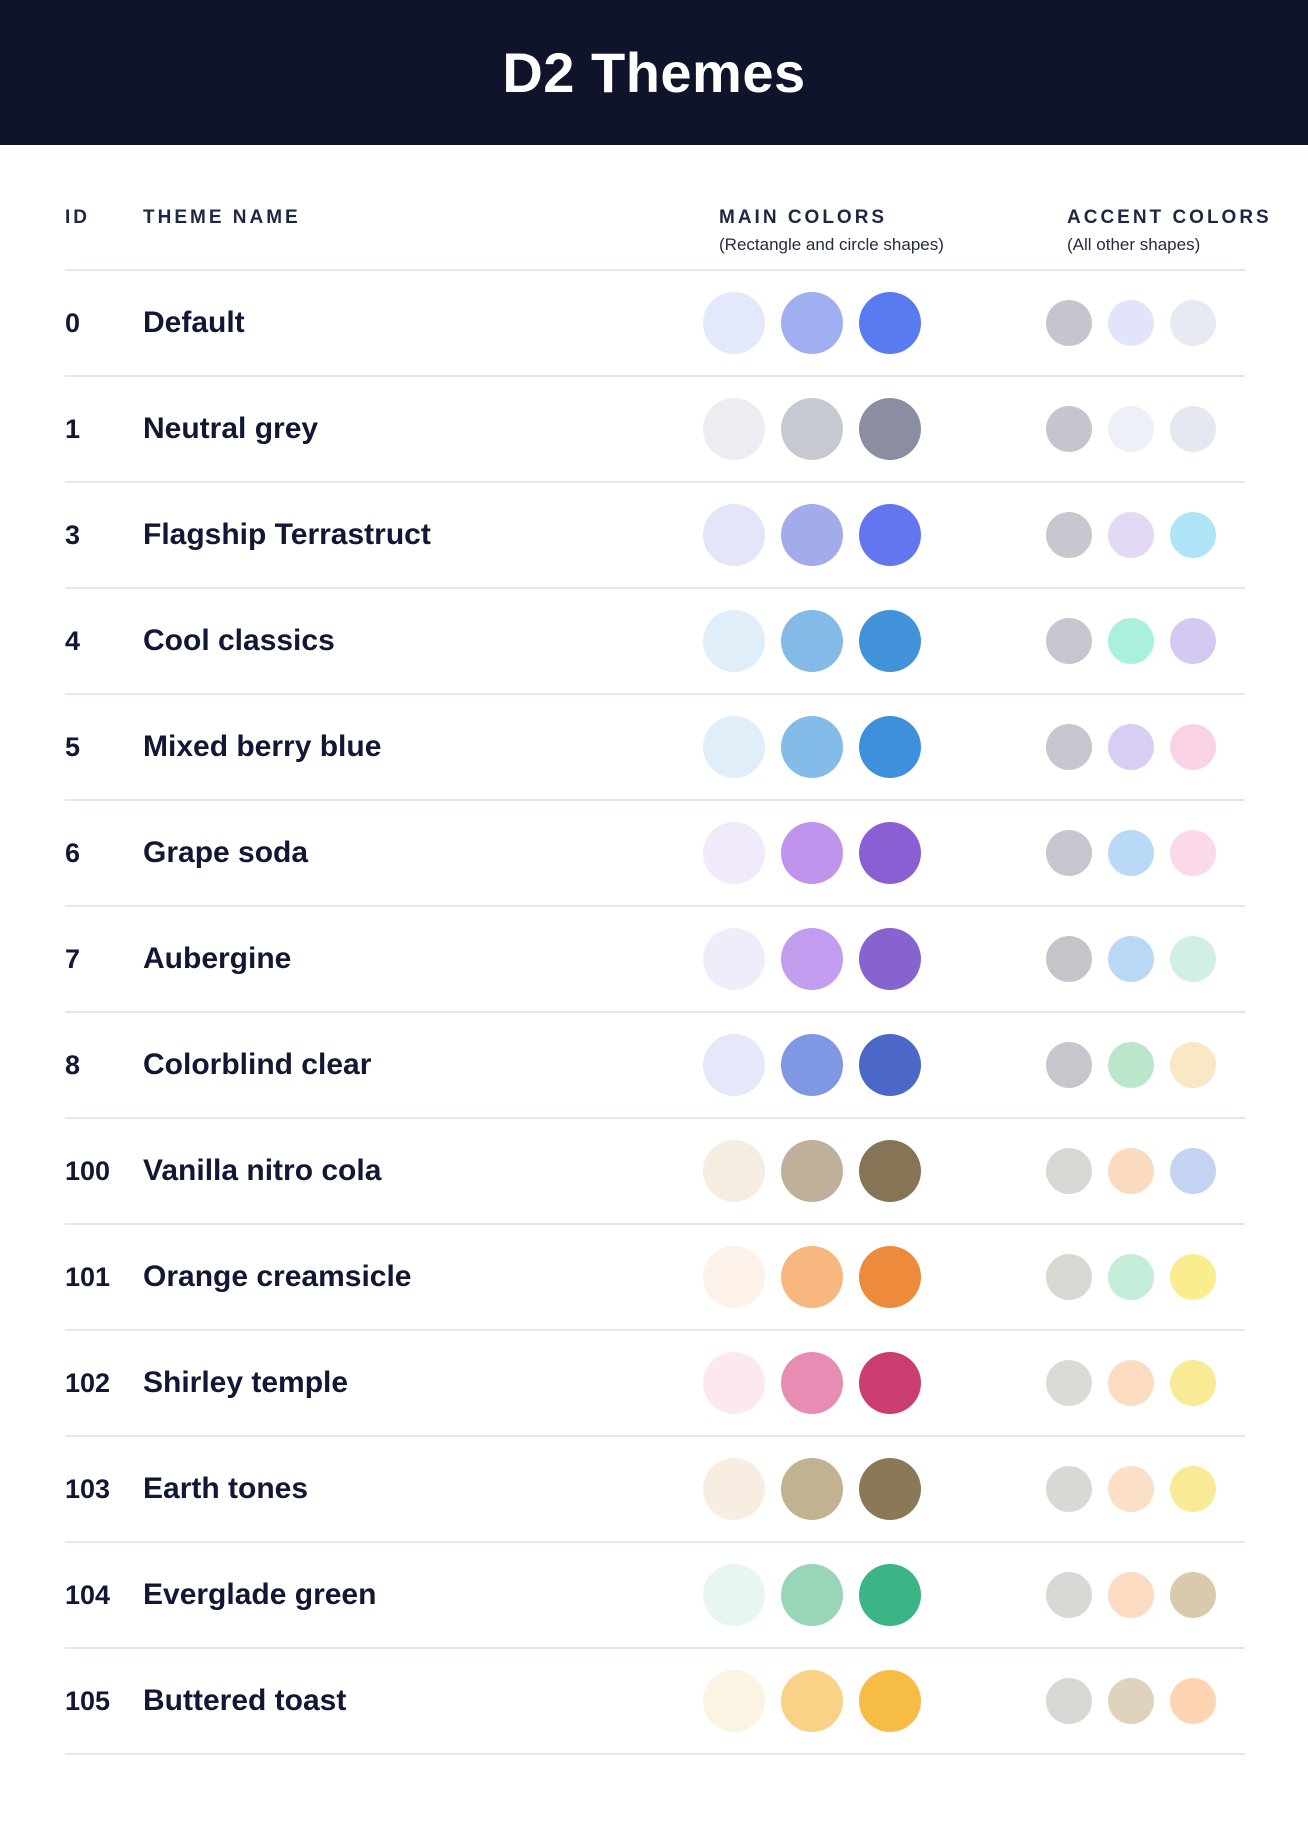 The image size is (1308, 1826). Describe the element at coordinates (245, 1700) in the screenshot. I see `theme-name: Buttered toast` at that location.